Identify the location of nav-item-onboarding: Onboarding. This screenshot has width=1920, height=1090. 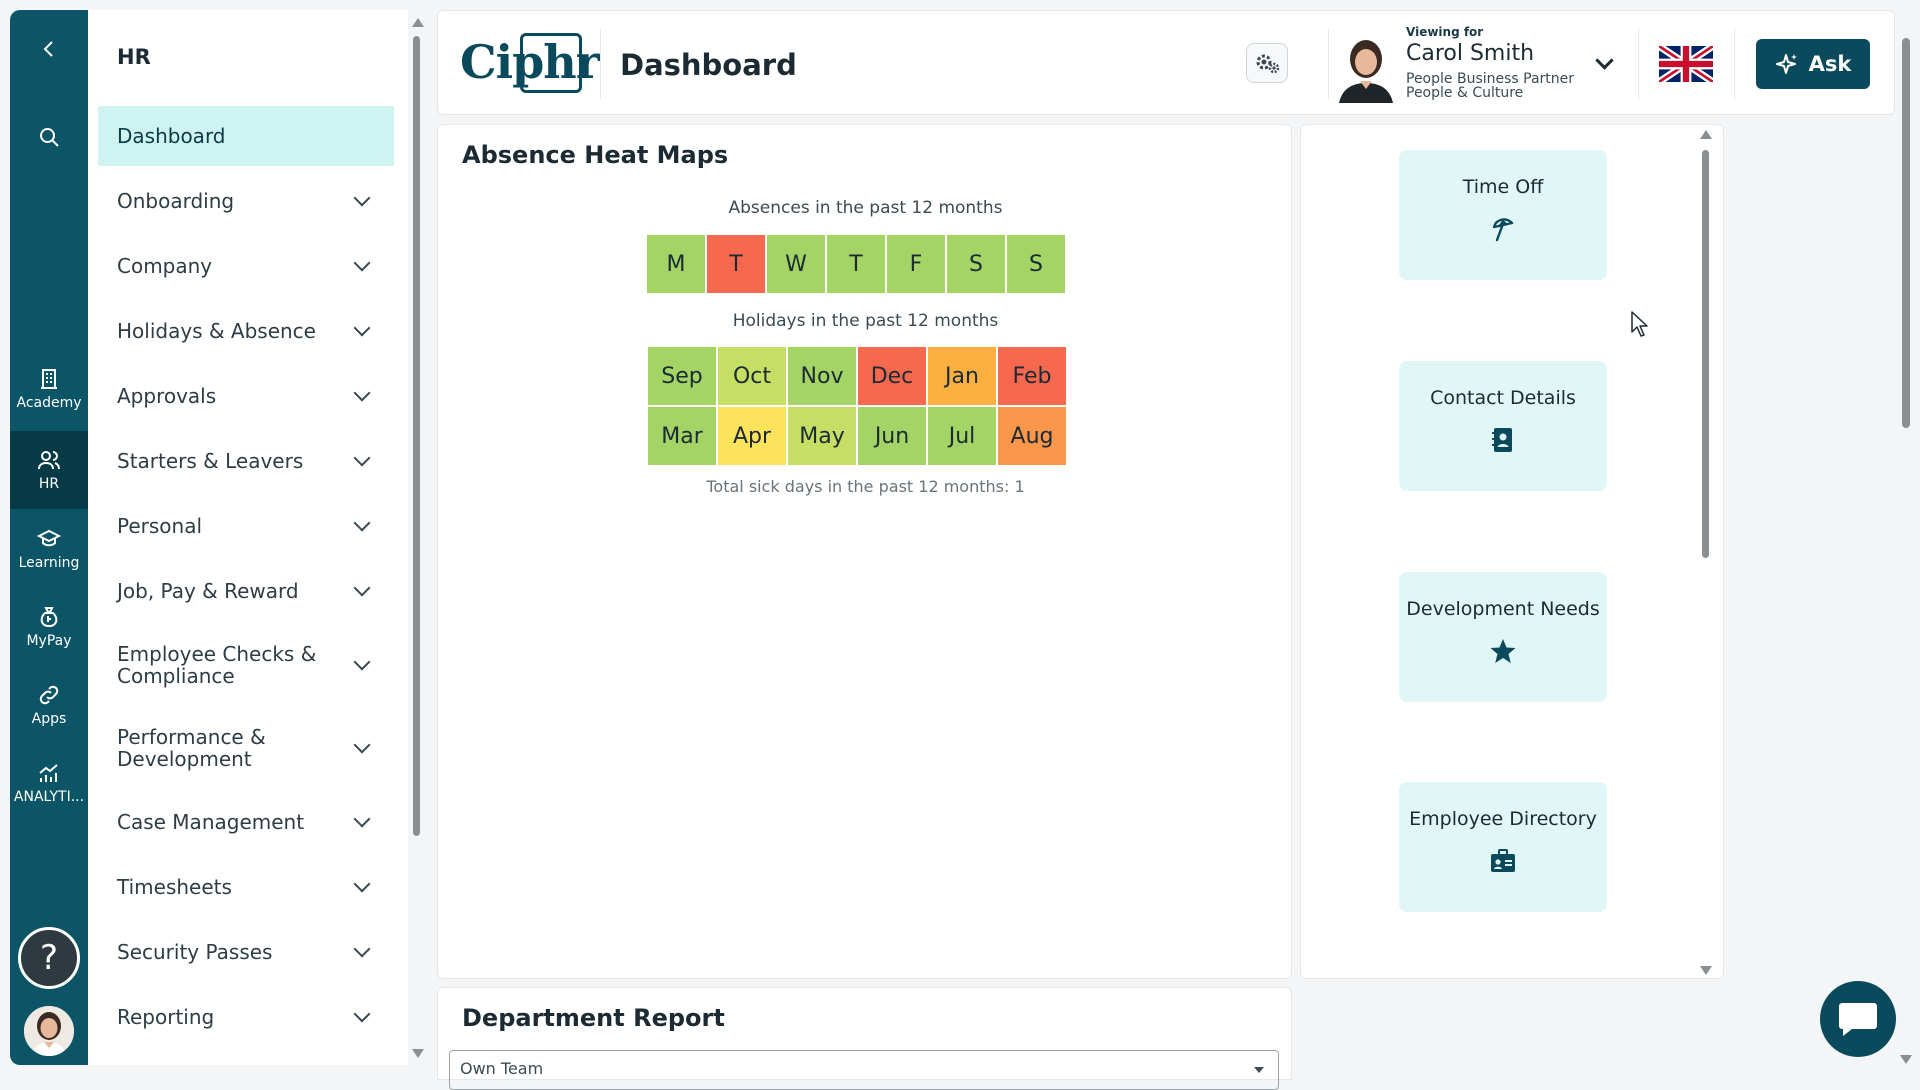
(246, 201).